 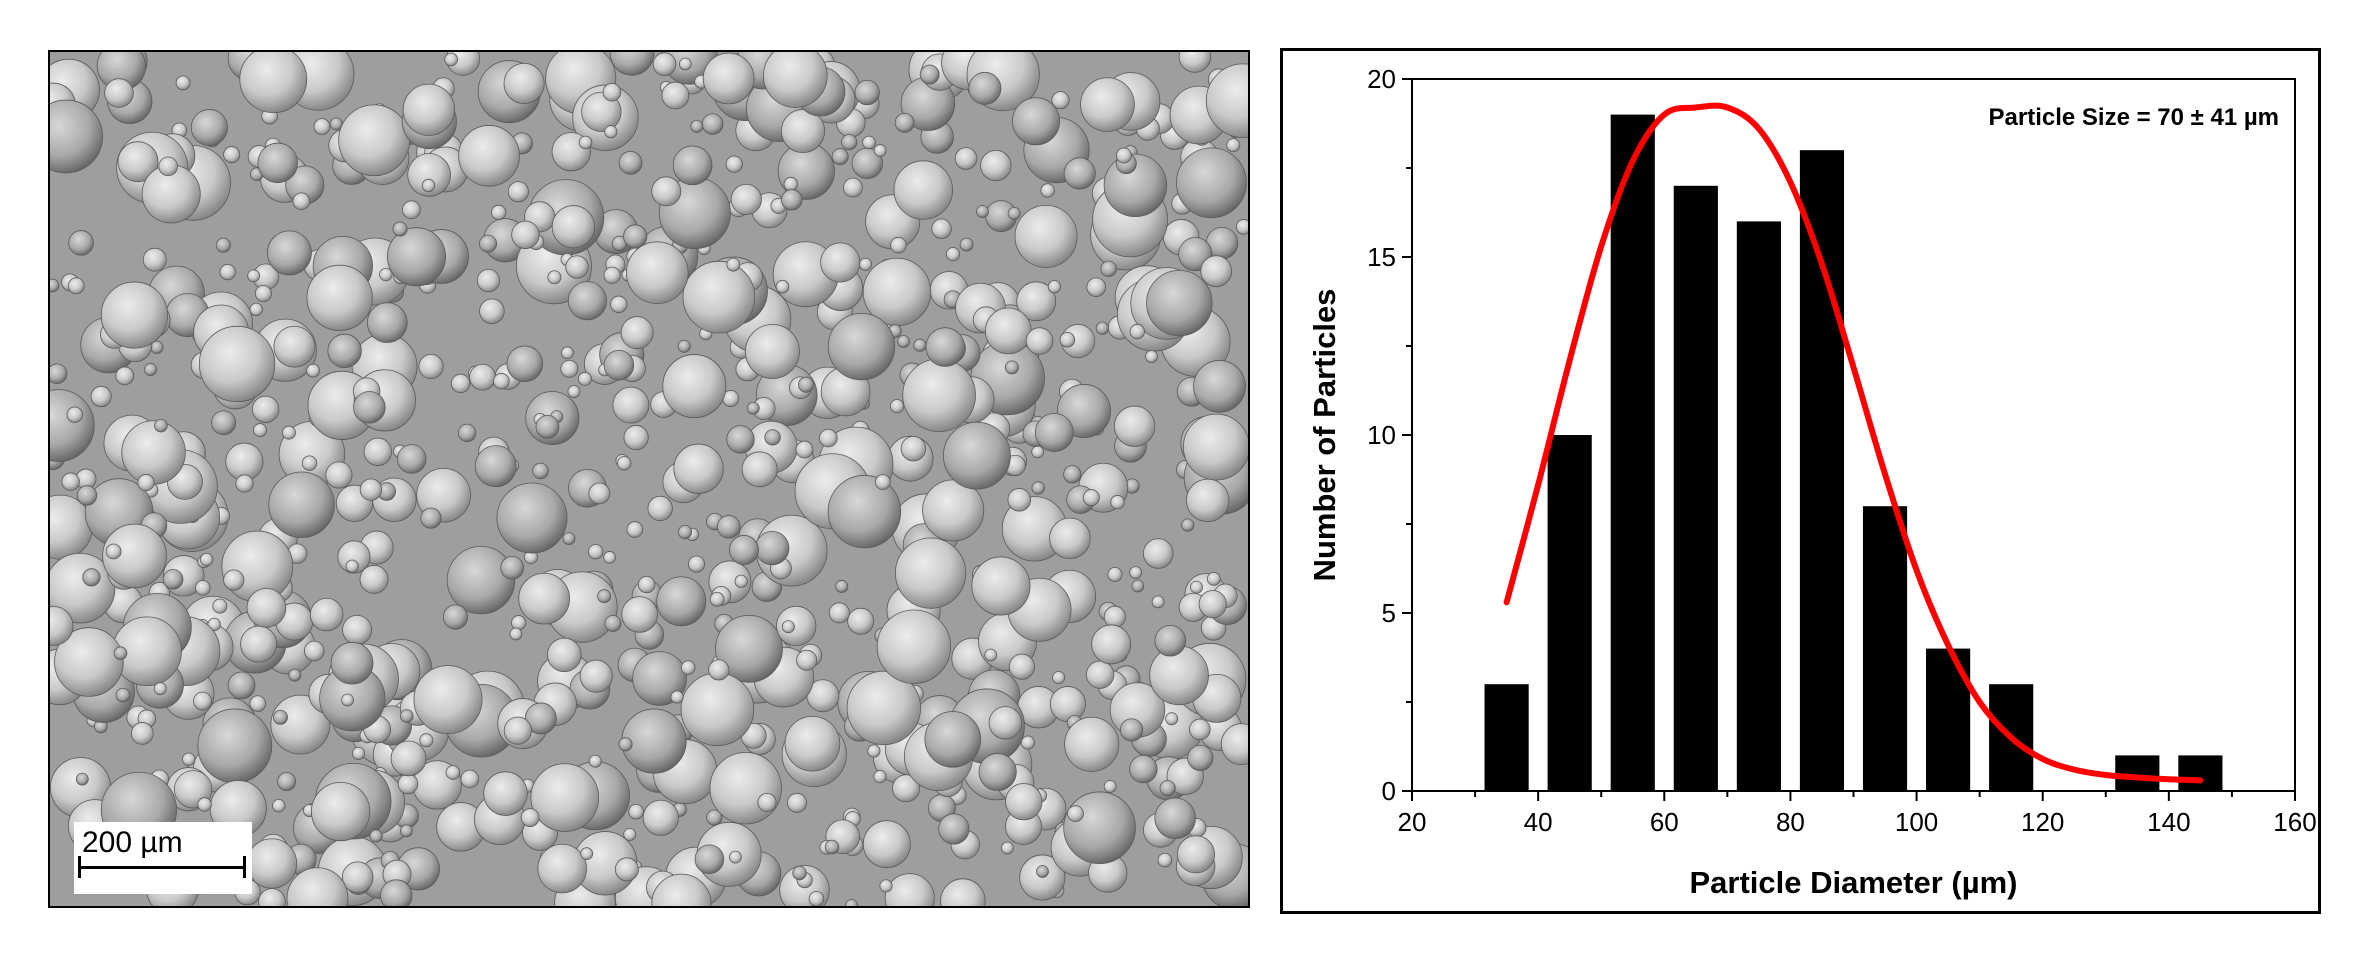 I want to click on x-tick-label-60: 60, so click(x=1664, y=822).